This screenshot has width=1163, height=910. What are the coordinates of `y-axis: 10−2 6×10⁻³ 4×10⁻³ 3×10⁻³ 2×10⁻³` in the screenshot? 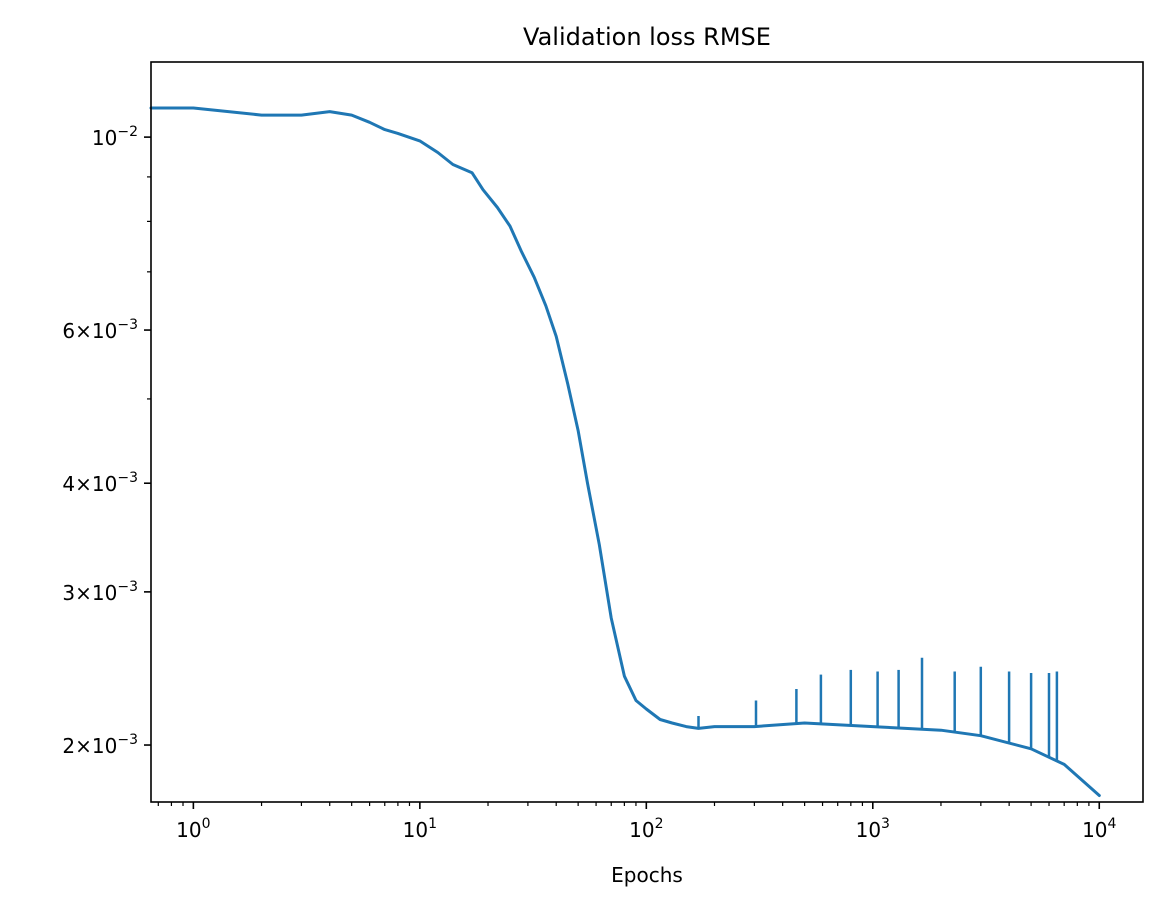 It's located at (106, 441).